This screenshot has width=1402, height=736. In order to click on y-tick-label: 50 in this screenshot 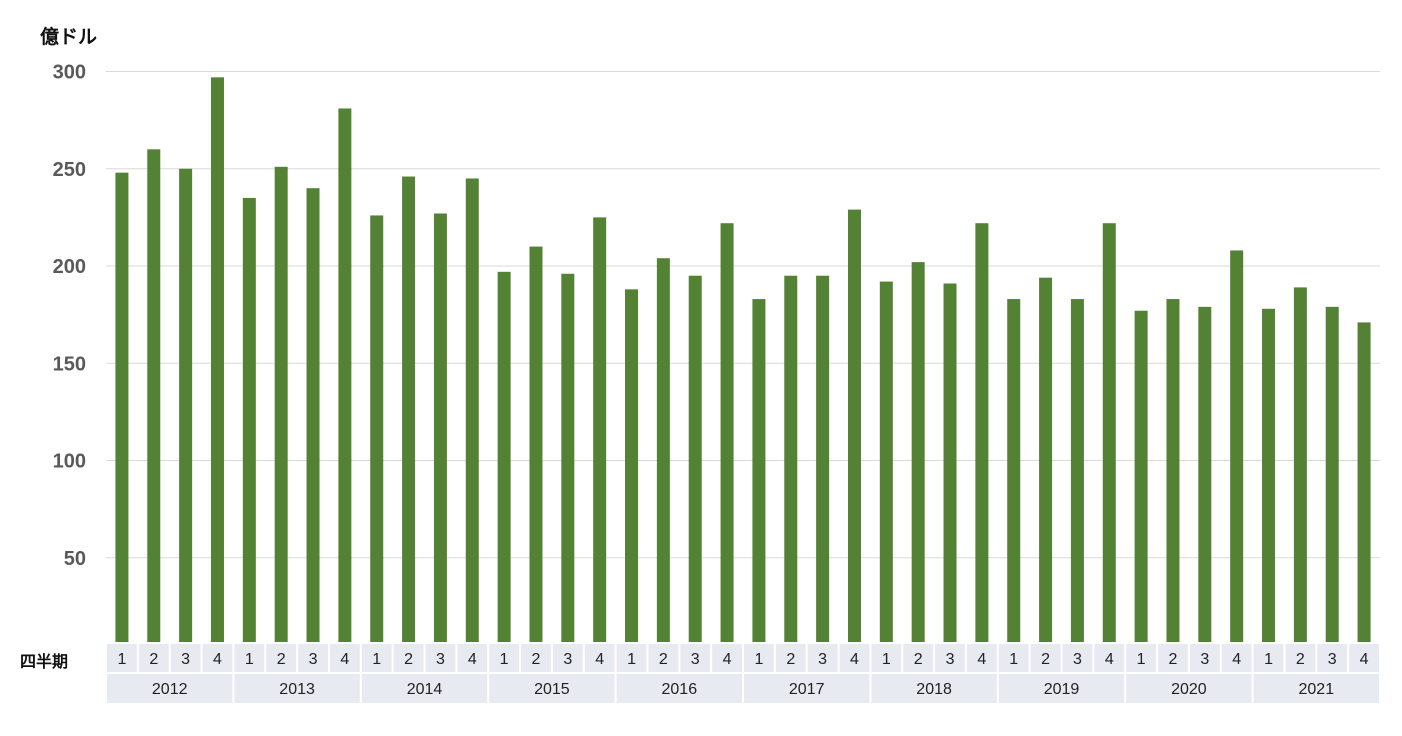, I will do `click(75, 559)`.